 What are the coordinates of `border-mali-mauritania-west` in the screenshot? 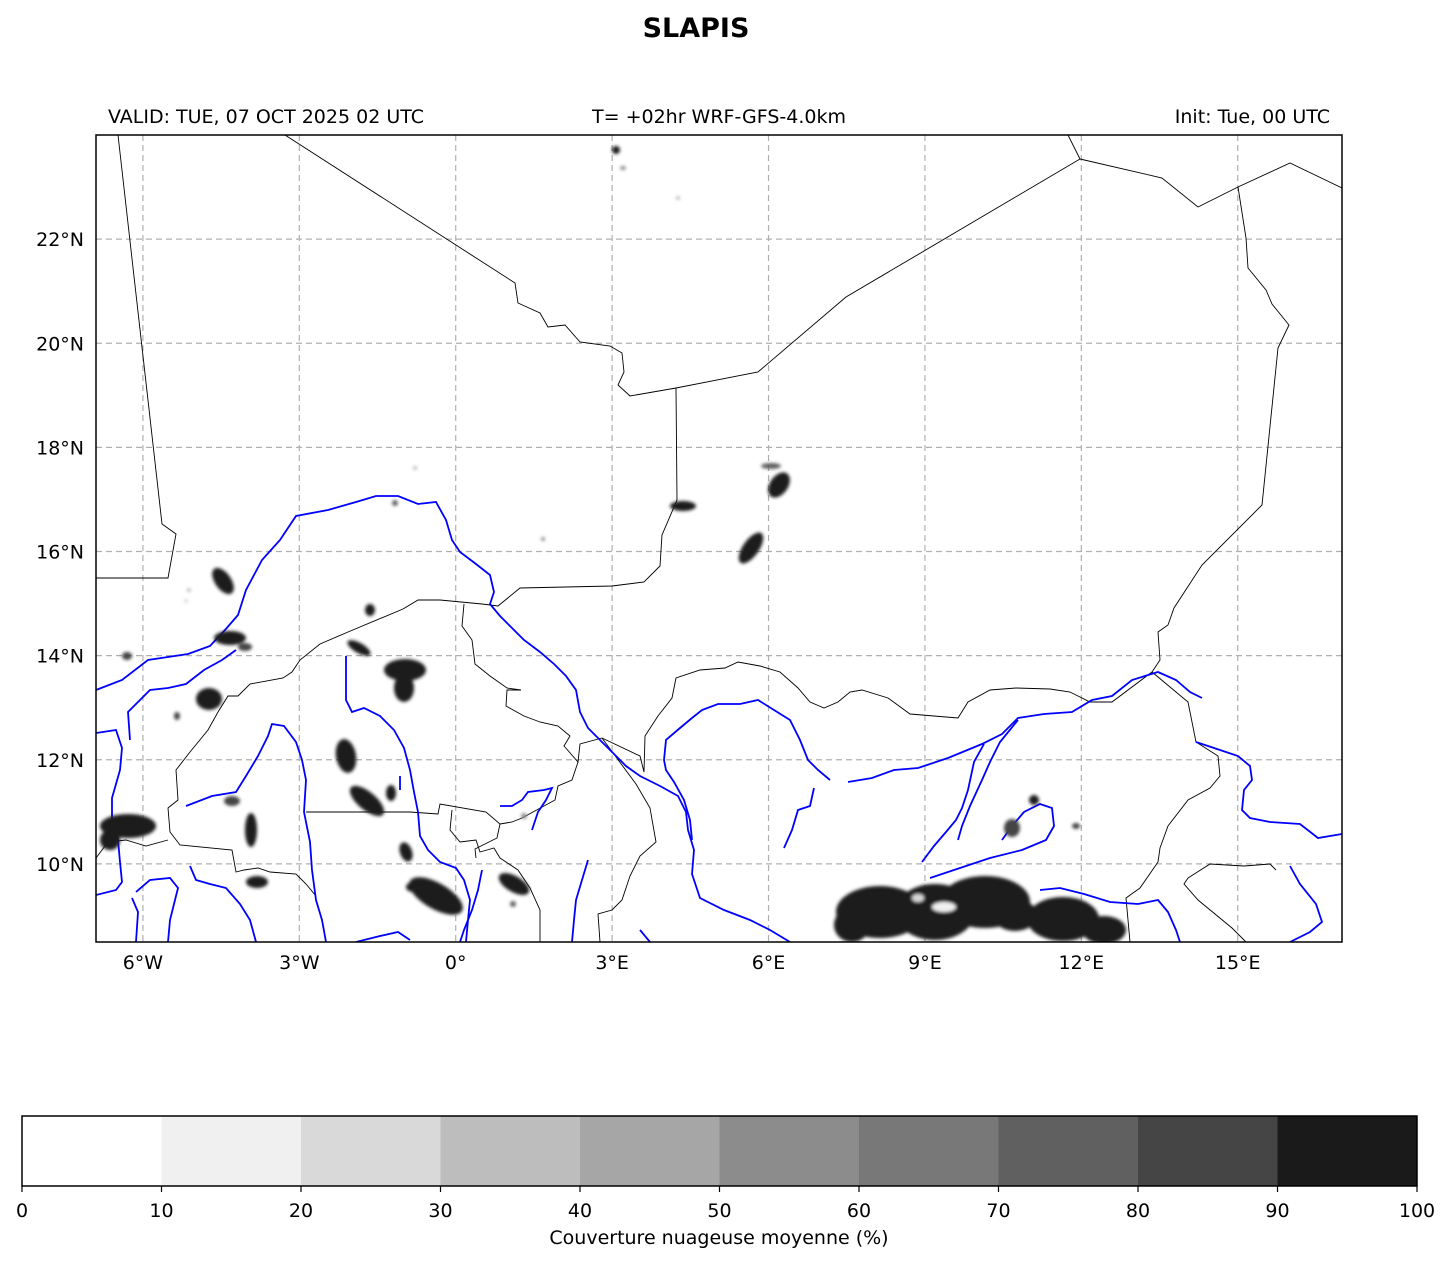 It's located at (136, 357).